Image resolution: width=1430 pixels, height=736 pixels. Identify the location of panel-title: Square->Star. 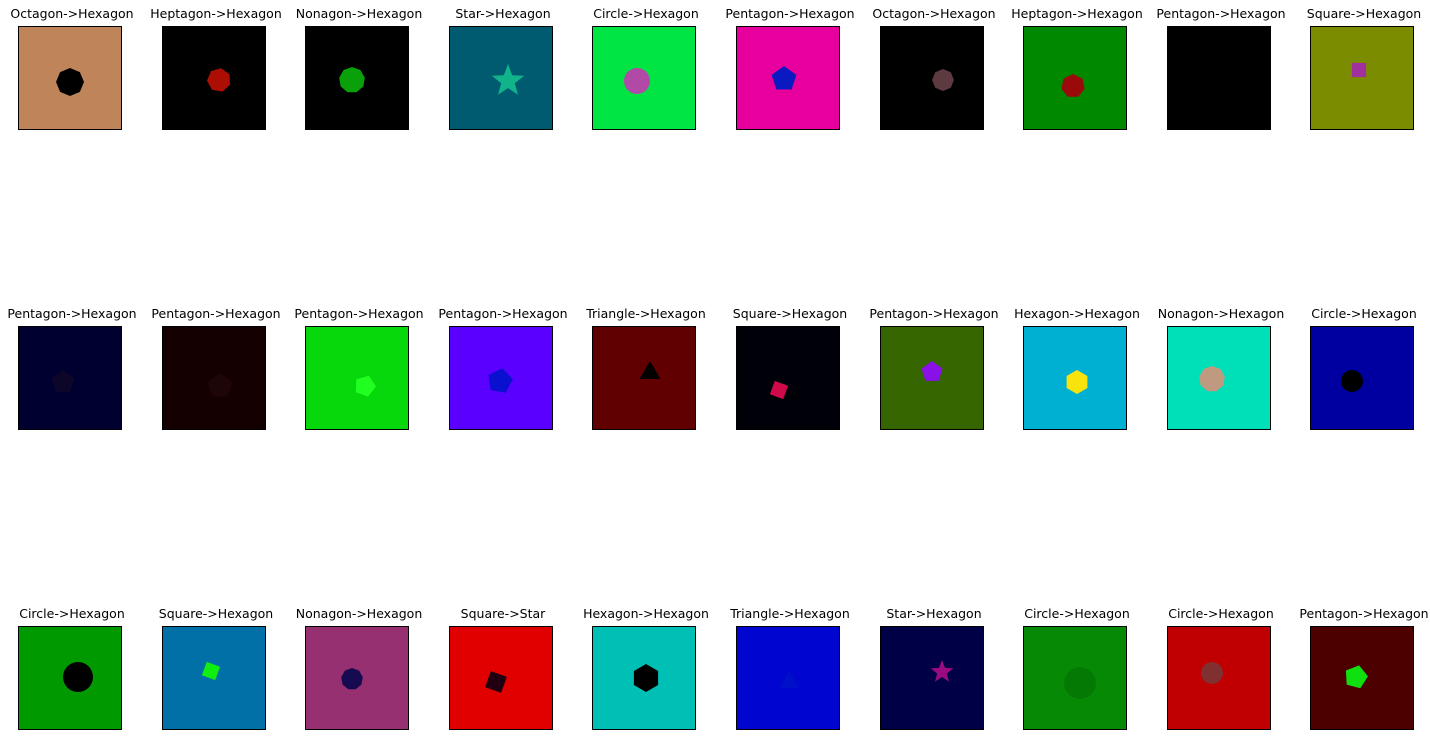
(503, 613).